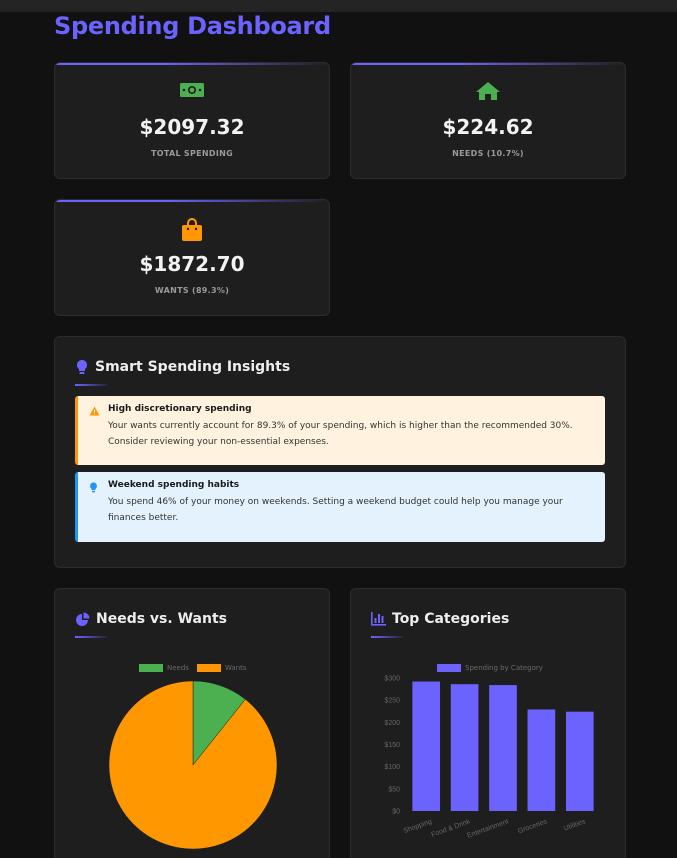  Describe the element at coordinates (488, 91) in the screenshot. I see `home-icon` at that location.